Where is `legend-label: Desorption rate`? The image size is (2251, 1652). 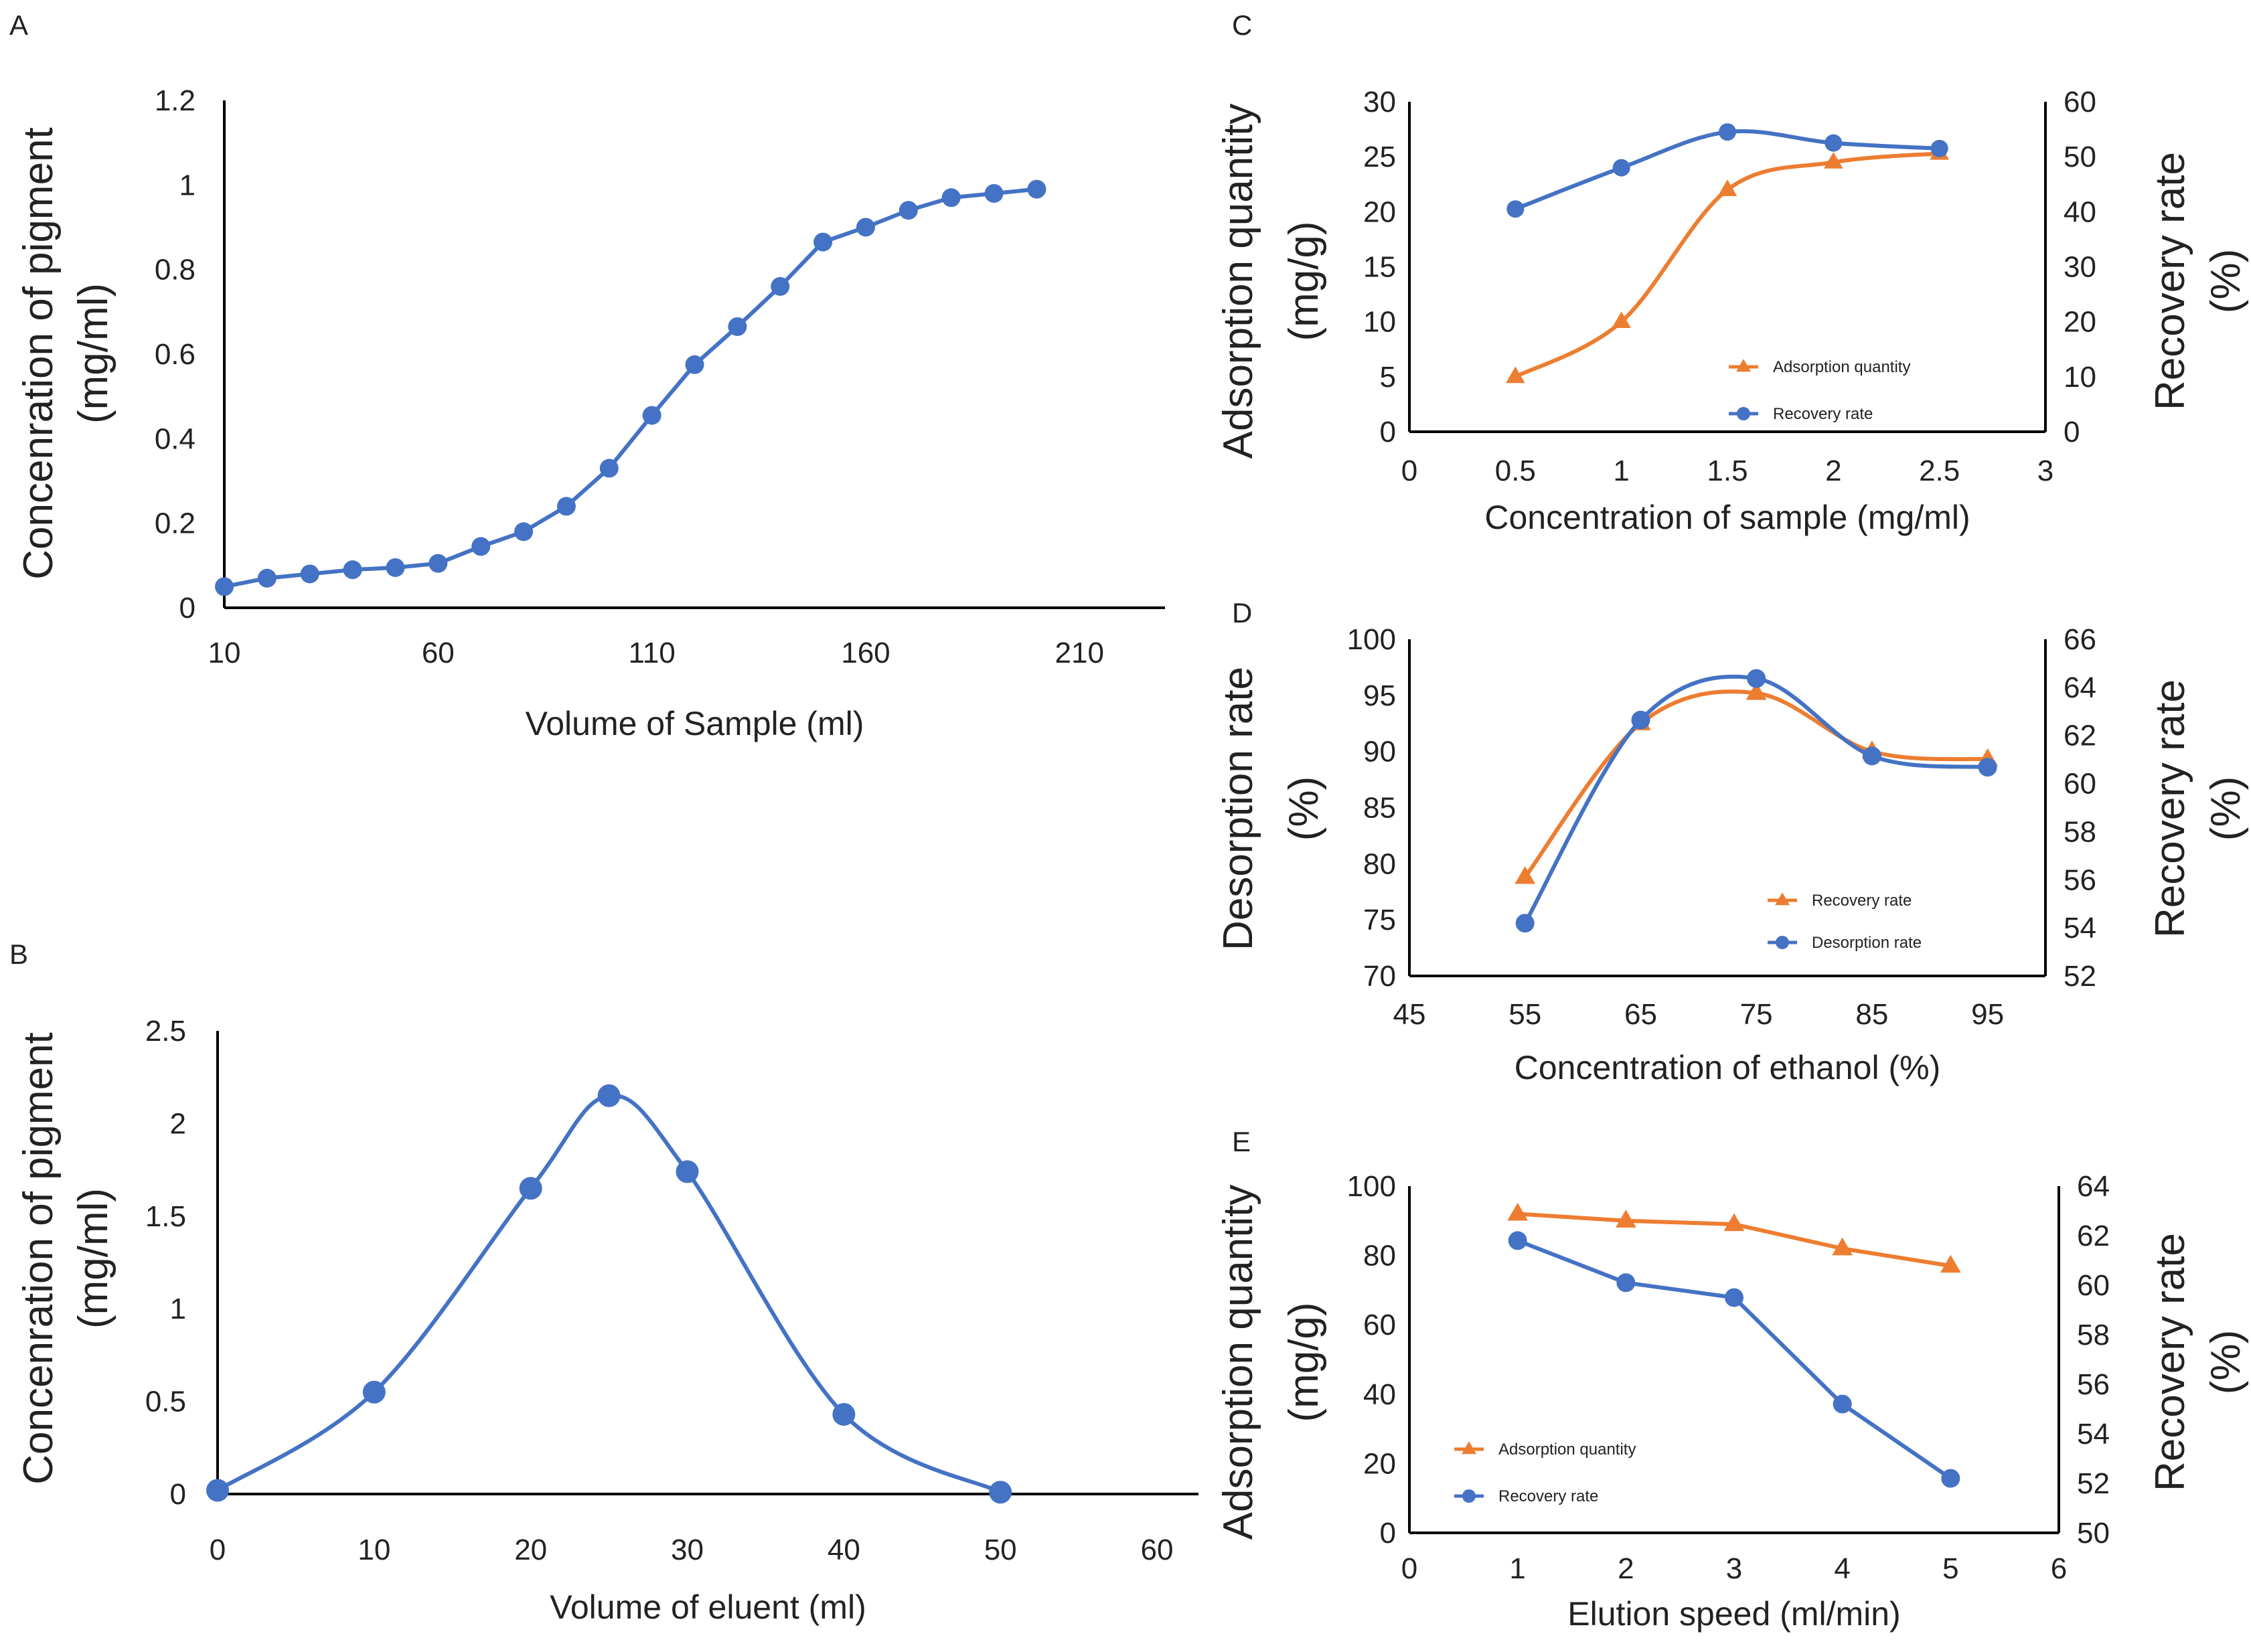
legend-label: Desorption rate is located at coordinates (1867, 943).